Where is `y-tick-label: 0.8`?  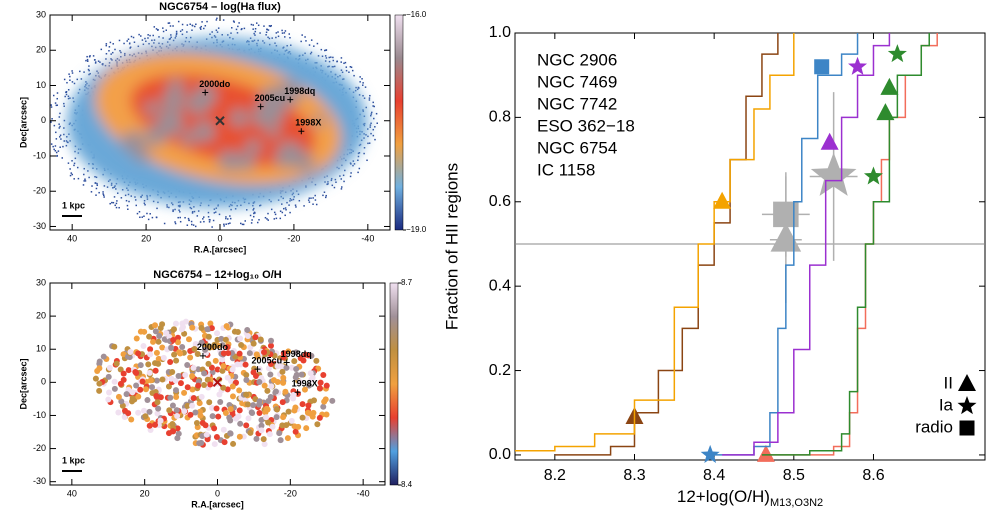
y-tick-label: 0.8 is located at coordinates (500, 117).